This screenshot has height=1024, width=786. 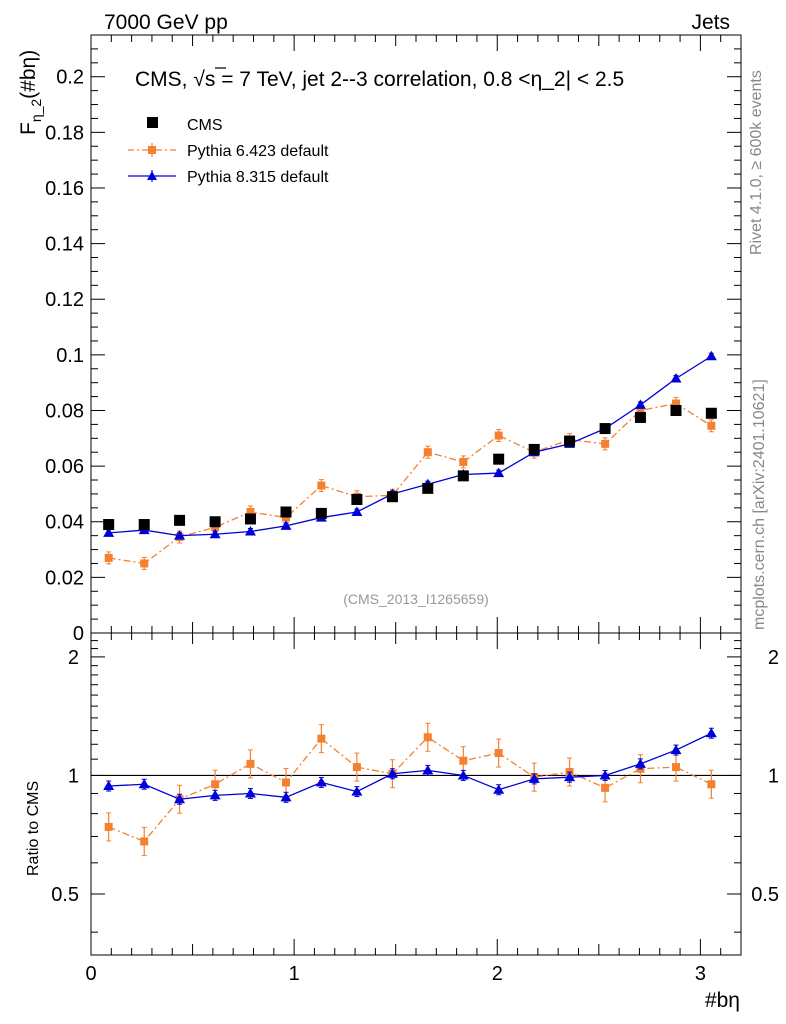 What do you see at coordinates (773, 776) in the screenshot?
I see `ratio-ytick-label-right: 1` at bounding box center [773, 776].